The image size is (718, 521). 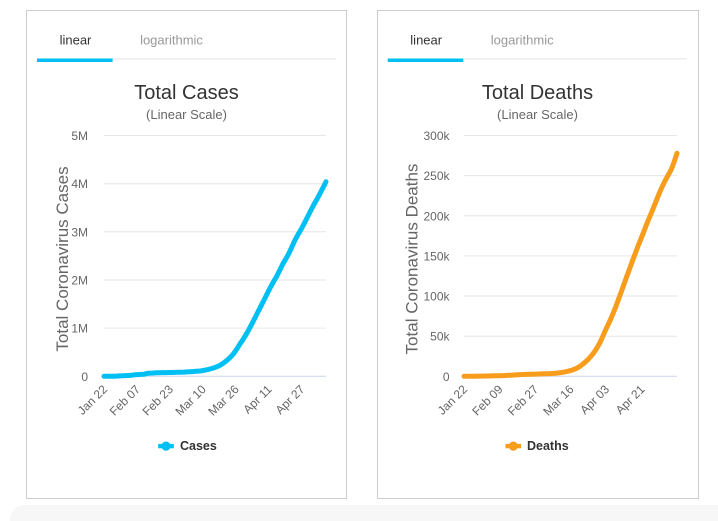 I want to click on svg-text: 250k, so click(x=436, y=176).